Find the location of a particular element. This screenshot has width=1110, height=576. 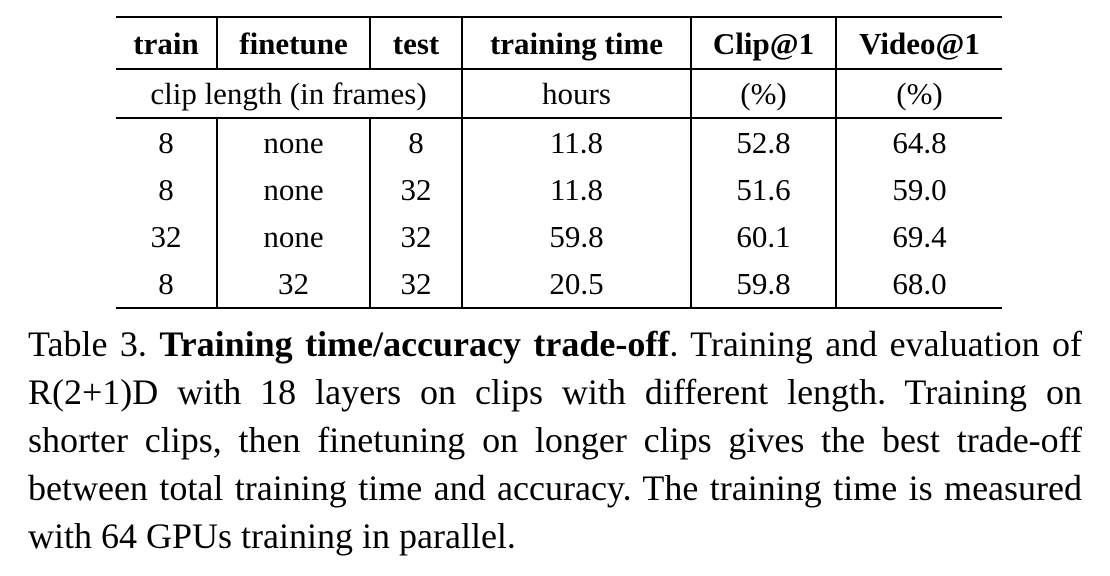

caption-label: Table 3. is located at coordinates (87, 344).